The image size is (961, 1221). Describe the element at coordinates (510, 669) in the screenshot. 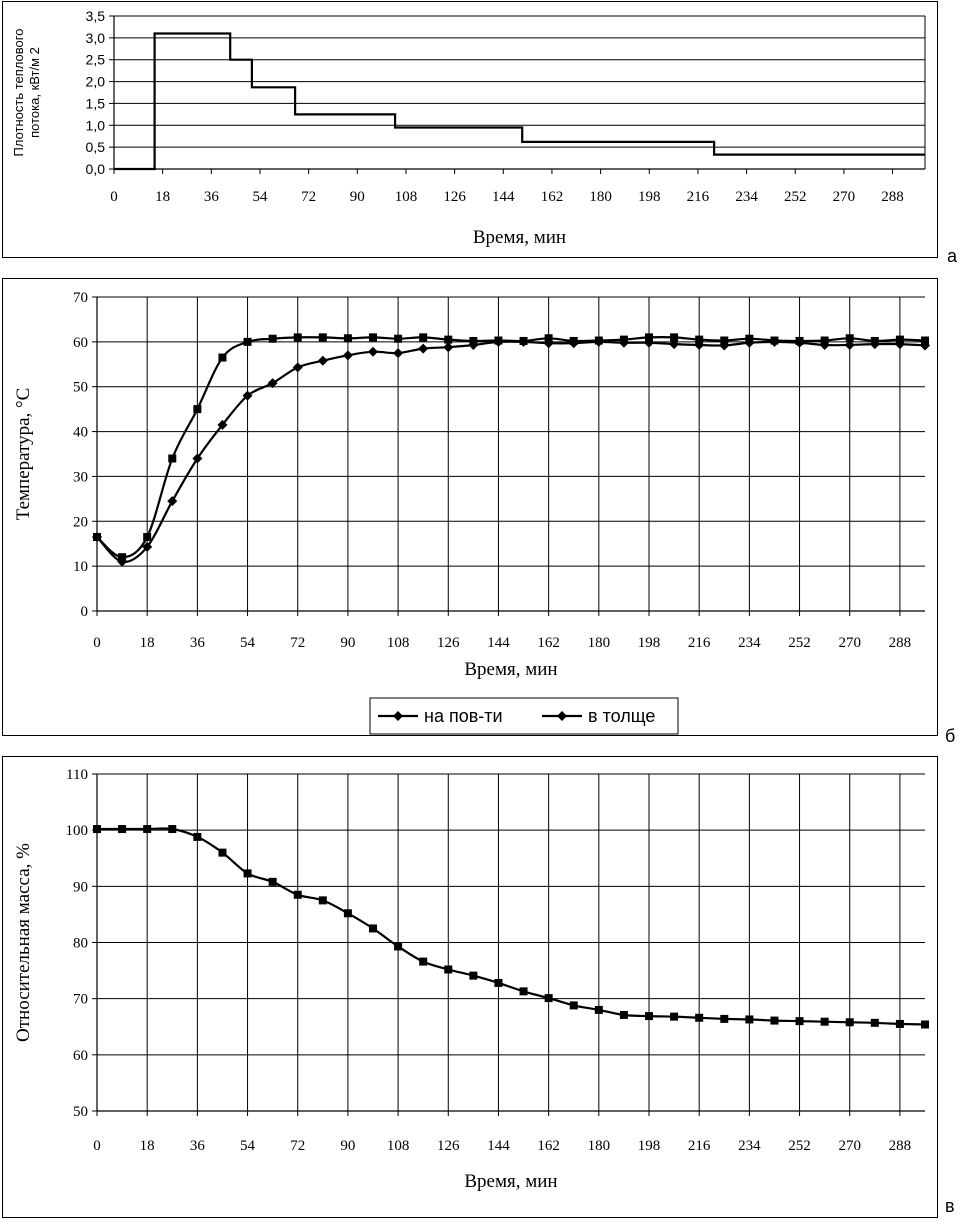

I see `x-axis-title: Время, мин` at that location.